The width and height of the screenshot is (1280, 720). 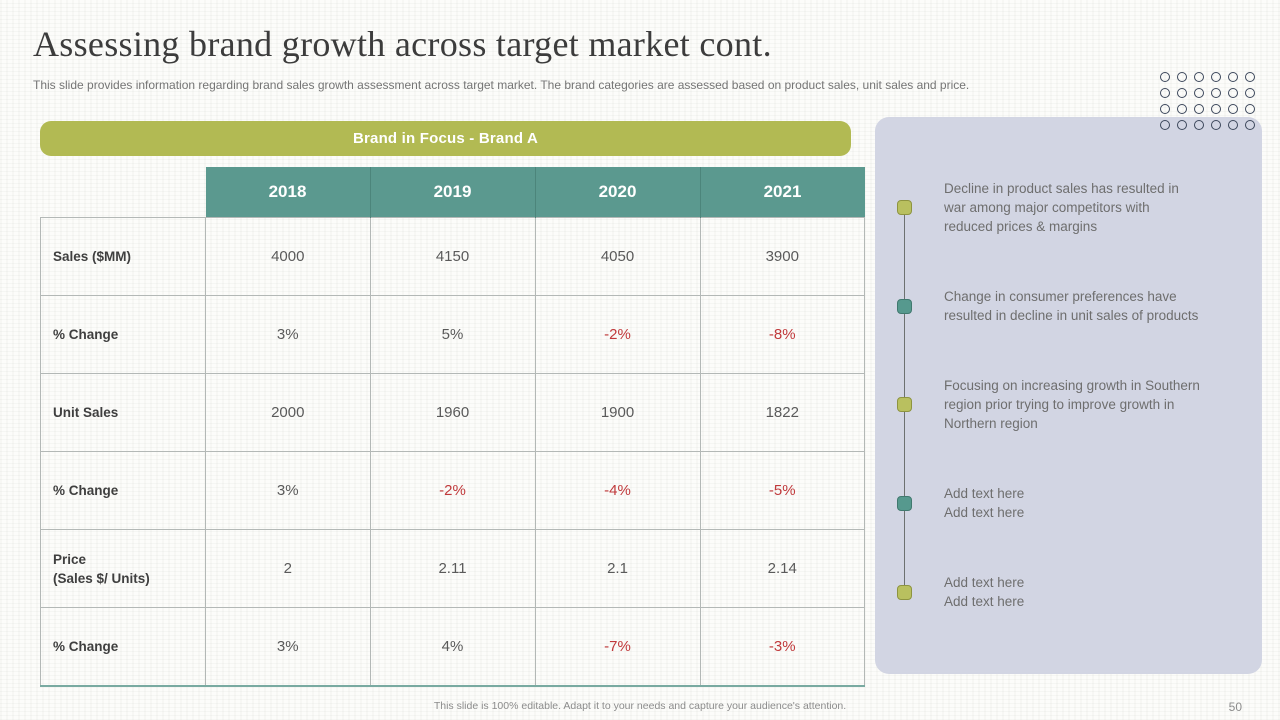 I want to click on table-cell: 4150, so click(x=452, y=256).